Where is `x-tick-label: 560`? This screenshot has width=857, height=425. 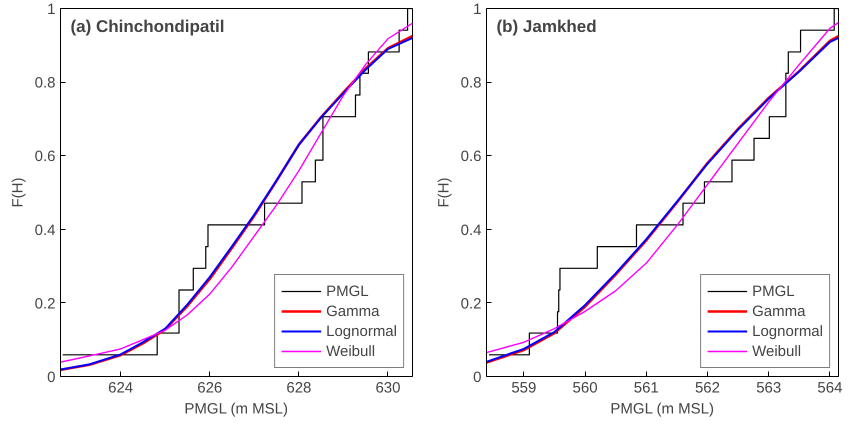 x-tick-label: 560 is located at coordinates (585, 388).